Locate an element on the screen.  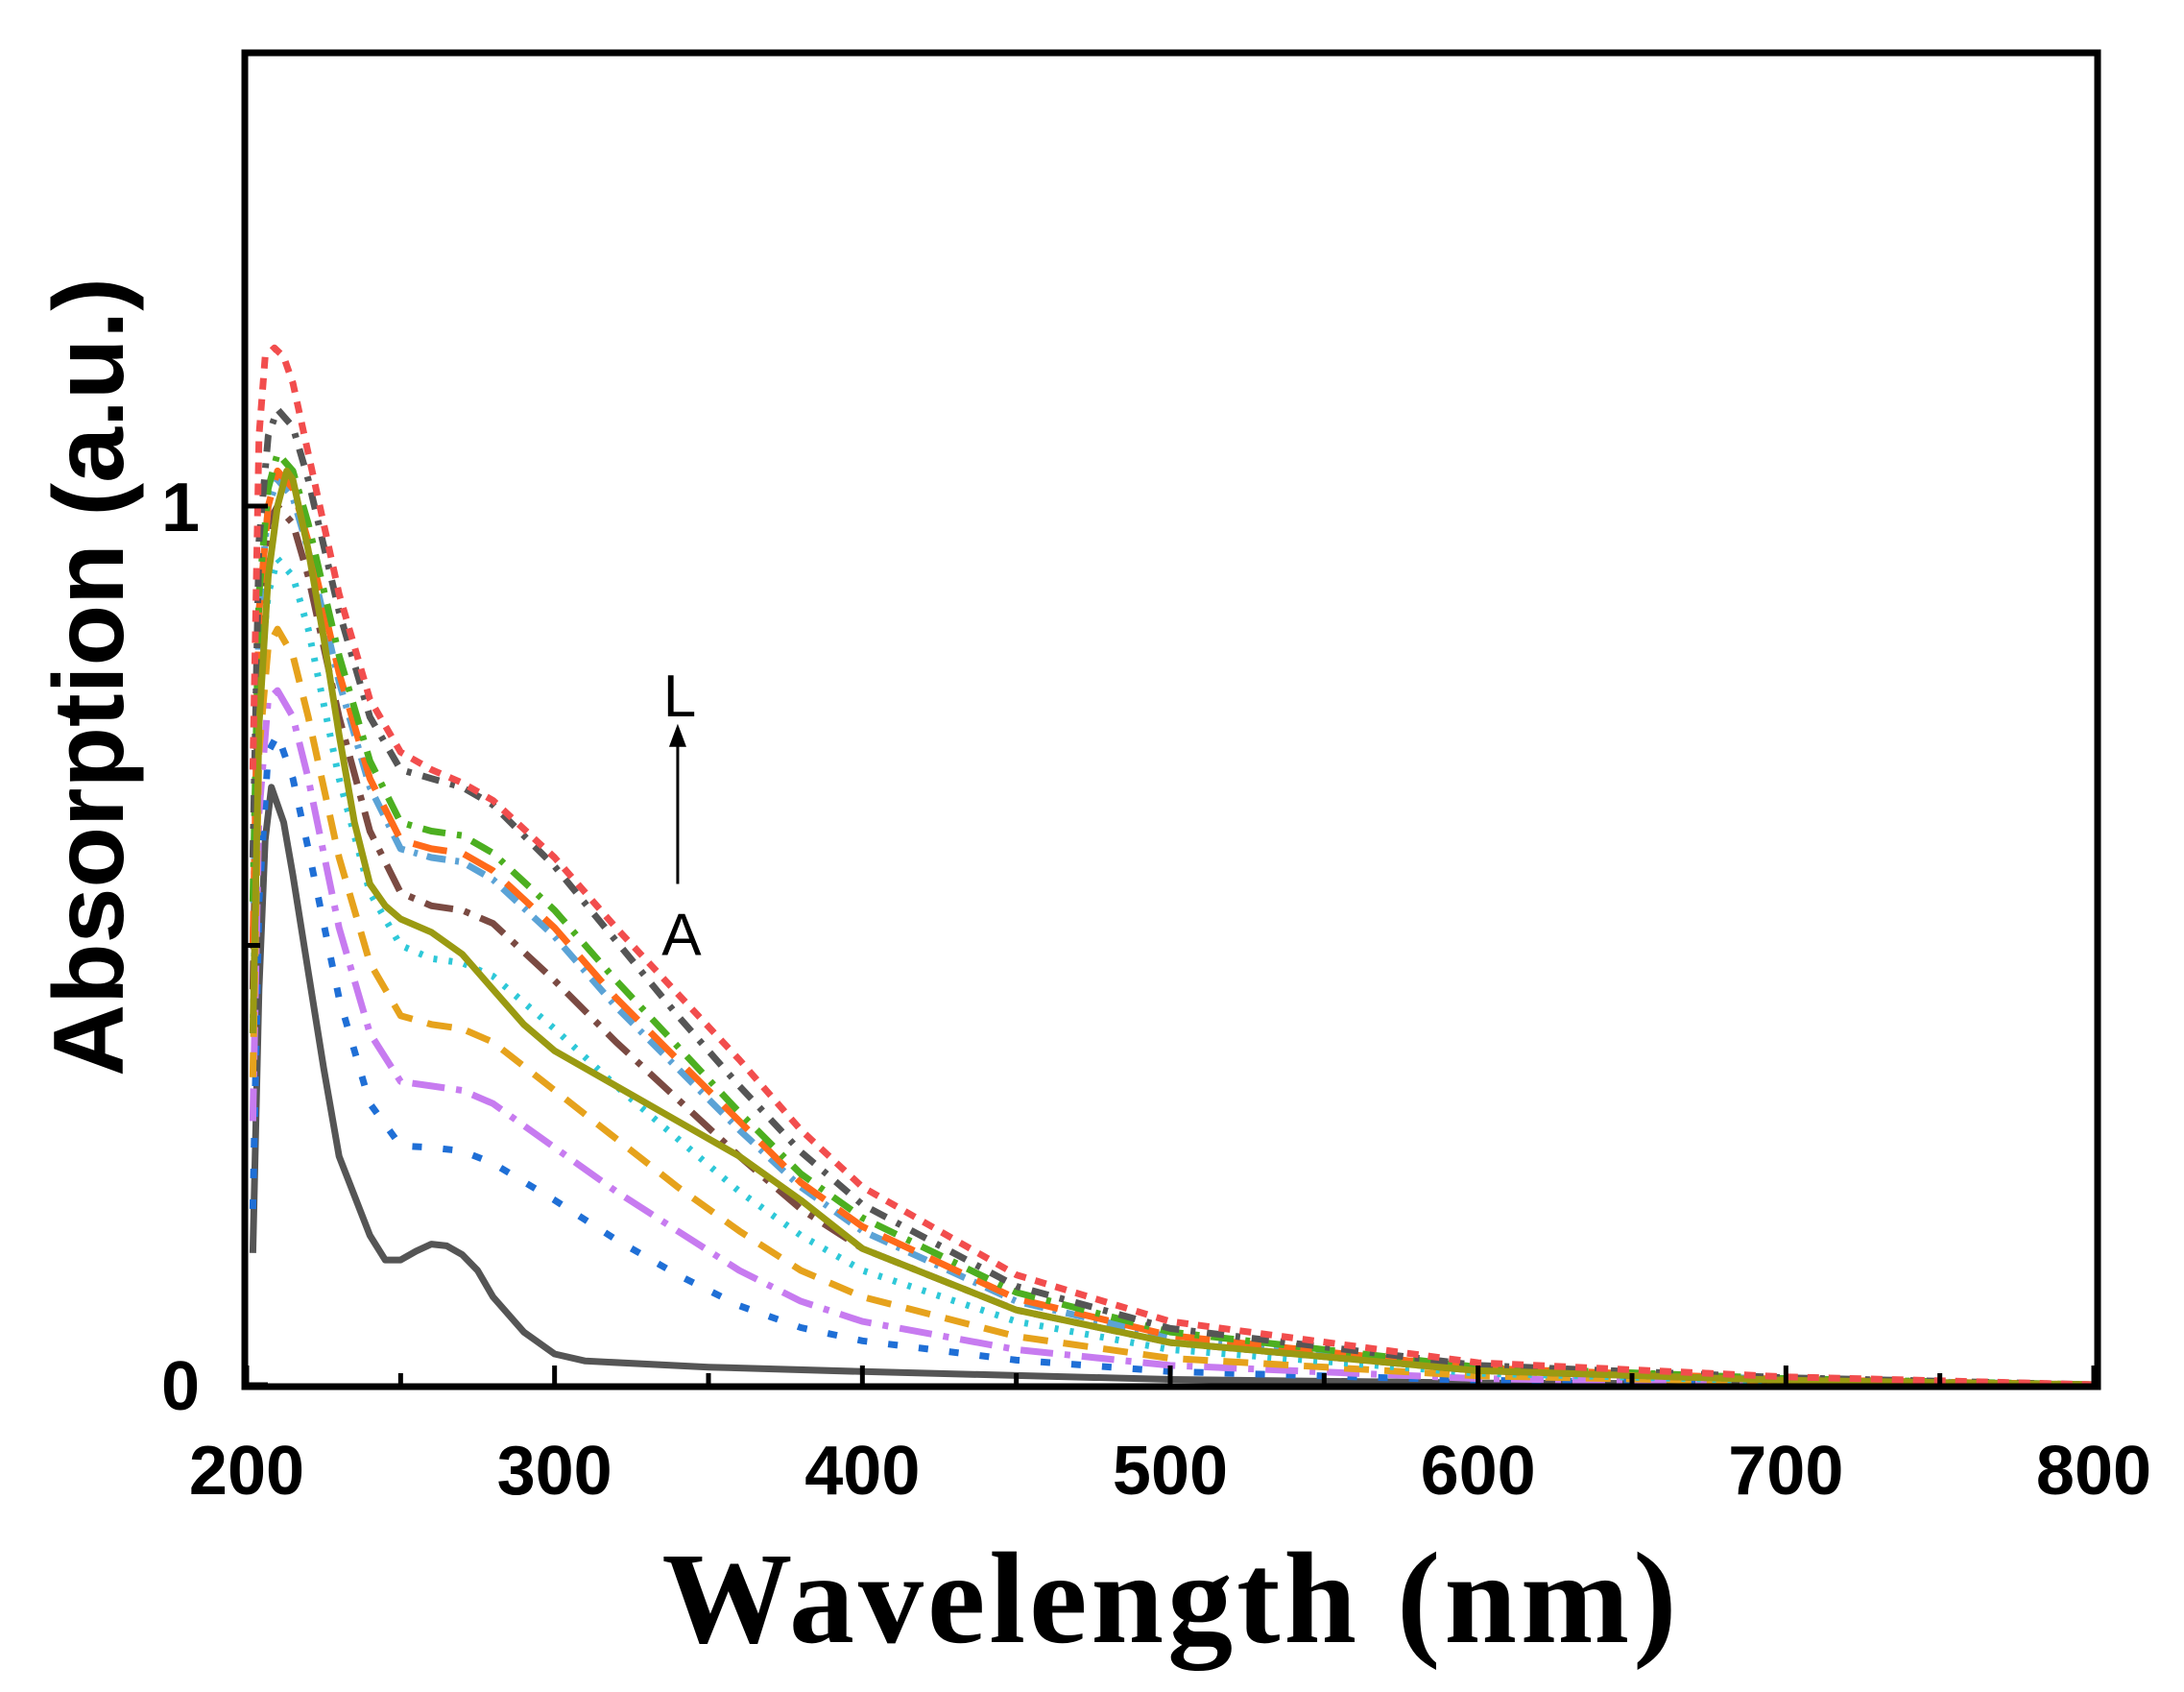
y-axis-title: Absorption (a.u.) is located at coordinates (89, 677).